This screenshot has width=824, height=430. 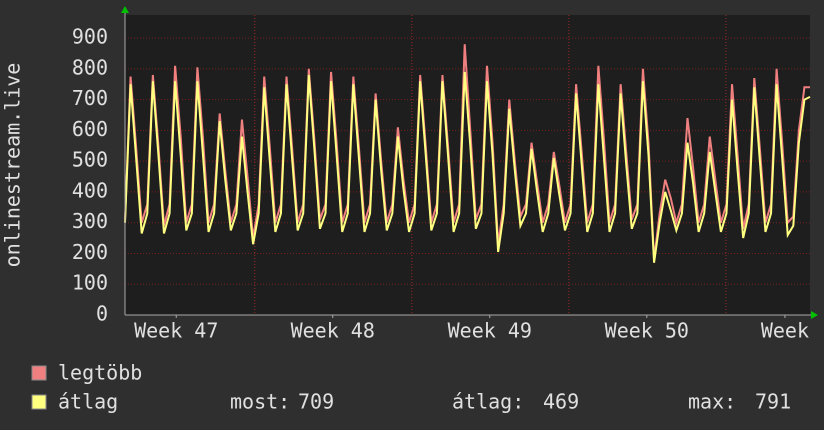 I want to click on stat-value: 791, so click(x=773, y=402).